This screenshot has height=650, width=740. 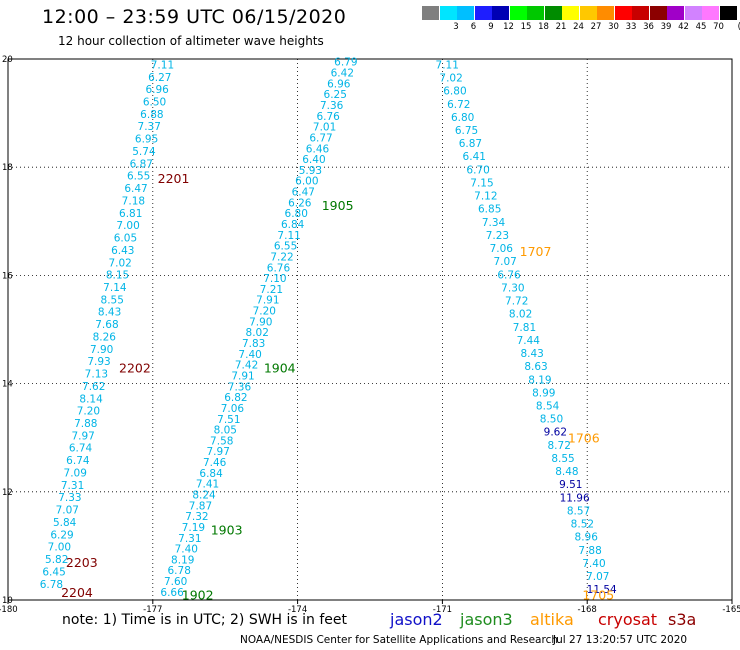 I want to click on swh-value-label: 7.88, so click(x=589, y=551).